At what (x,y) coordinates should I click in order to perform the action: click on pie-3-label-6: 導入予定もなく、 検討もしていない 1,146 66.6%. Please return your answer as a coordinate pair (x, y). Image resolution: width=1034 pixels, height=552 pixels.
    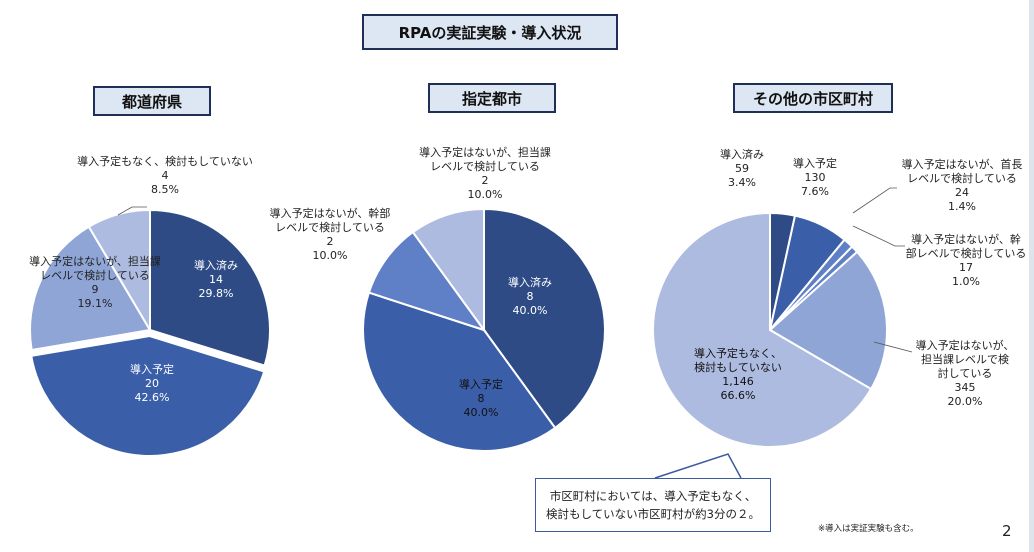
    Looking at the image, I should click on (738, 374).